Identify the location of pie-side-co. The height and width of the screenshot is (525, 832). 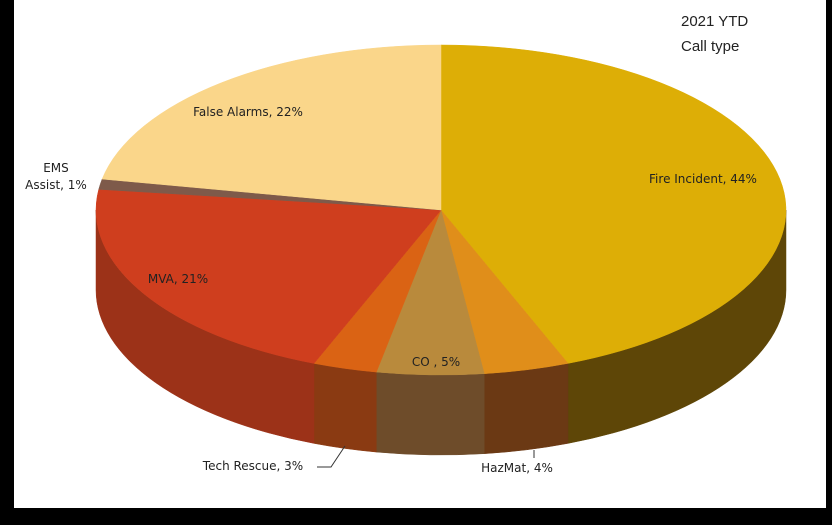
(430, 413).